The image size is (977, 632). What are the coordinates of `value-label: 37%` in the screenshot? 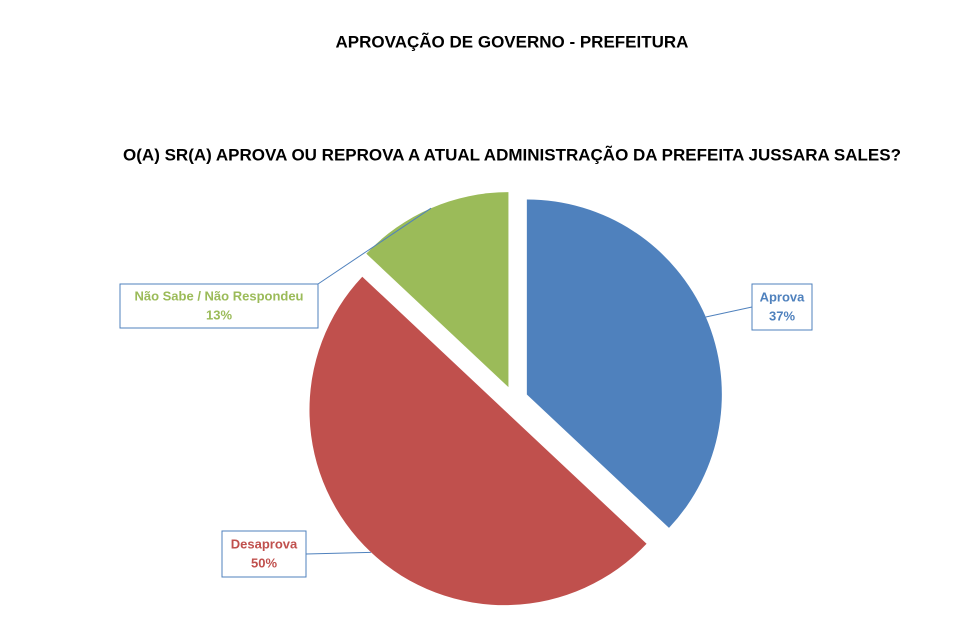 It's located at (782, 315).